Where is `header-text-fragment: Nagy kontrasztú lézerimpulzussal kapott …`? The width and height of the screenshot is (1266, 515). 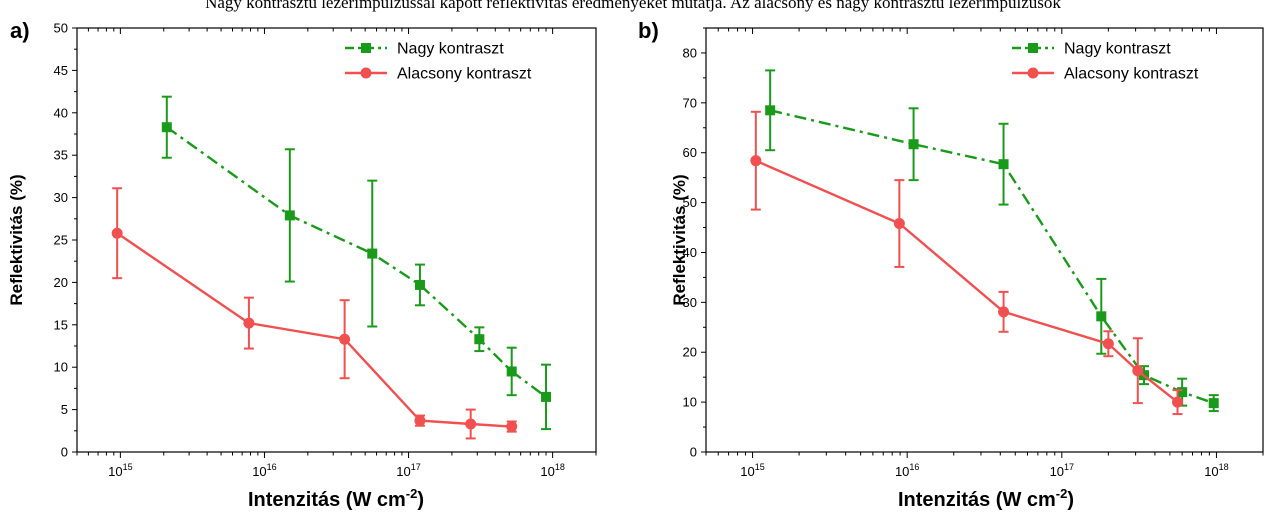 header-text-fragment: Nagy kontrasztú lézerimpulzussal kapott … is located at coordinates (633, 6).